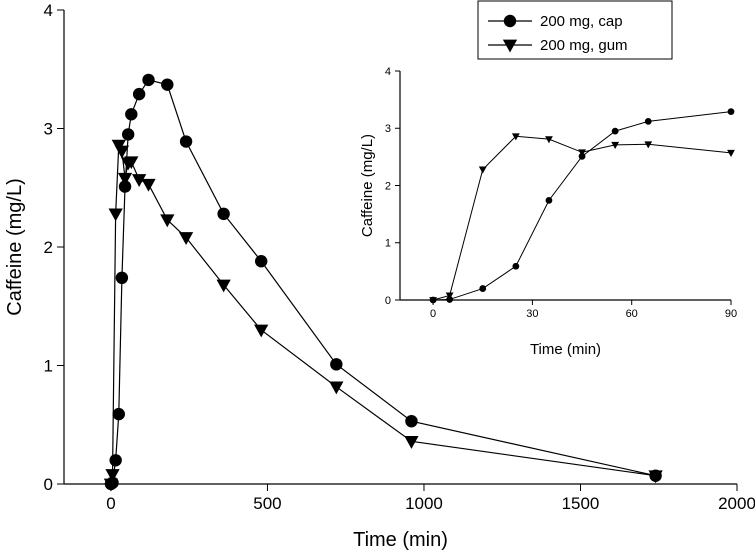 The height and width of the screenshot is (552, 755). I want to click on x-tick-label: 0, so click(110, 503).